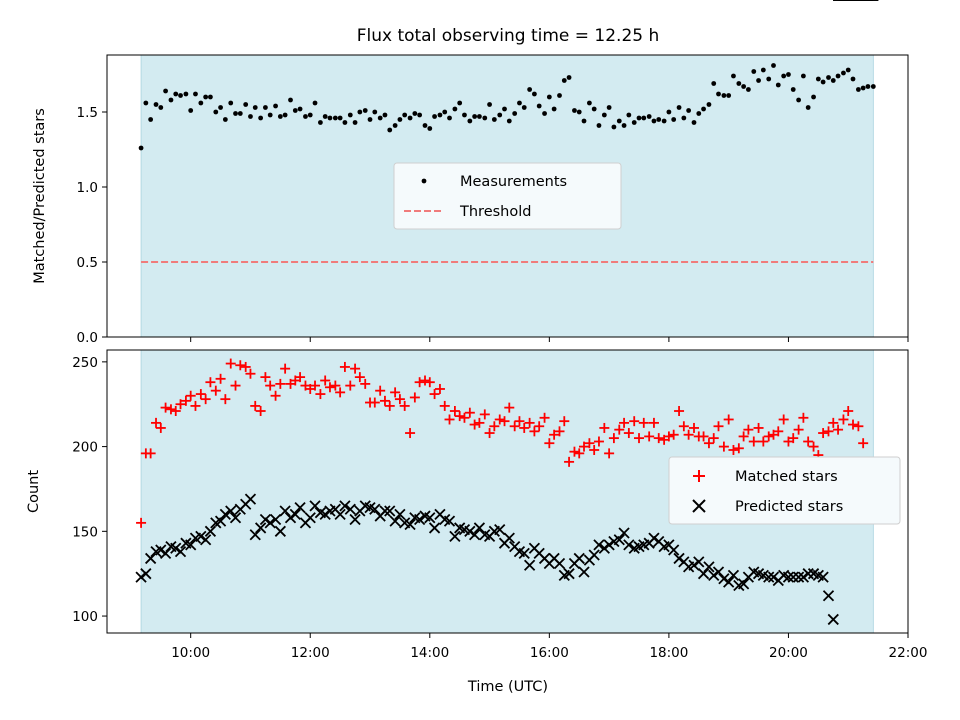  I want to click on top-y-axis: 0.0 0.5 1.0 1.5, so click(92, 225).